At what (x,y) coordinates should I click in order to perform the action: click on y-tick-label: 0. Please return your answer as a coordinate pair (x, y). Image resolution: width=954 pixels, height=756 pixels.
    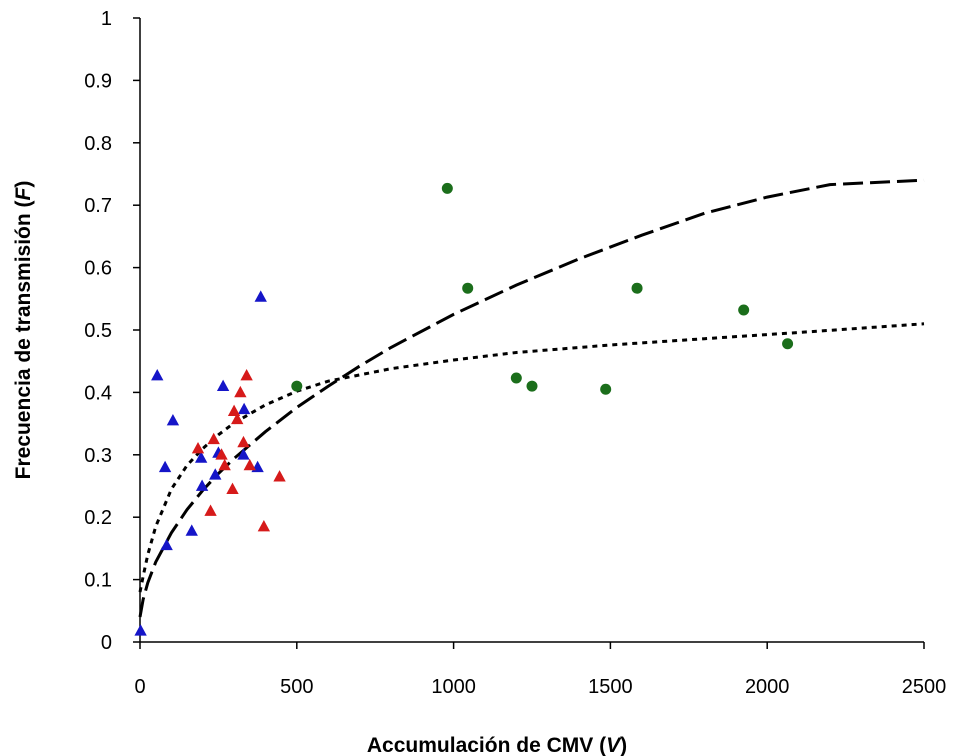
    Looking at the image, I should click on (106, 643).